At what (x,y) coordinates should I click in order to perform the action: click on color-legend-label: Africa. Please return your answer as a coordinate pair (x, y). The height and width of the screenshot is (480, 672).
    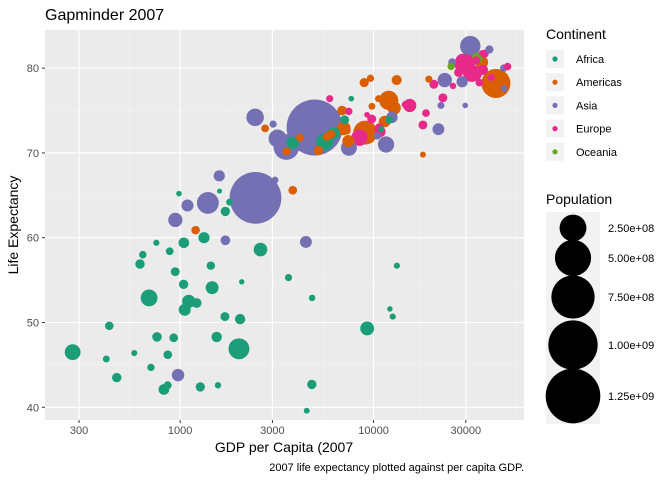
    Looking at the image, I should click on (590, 60).